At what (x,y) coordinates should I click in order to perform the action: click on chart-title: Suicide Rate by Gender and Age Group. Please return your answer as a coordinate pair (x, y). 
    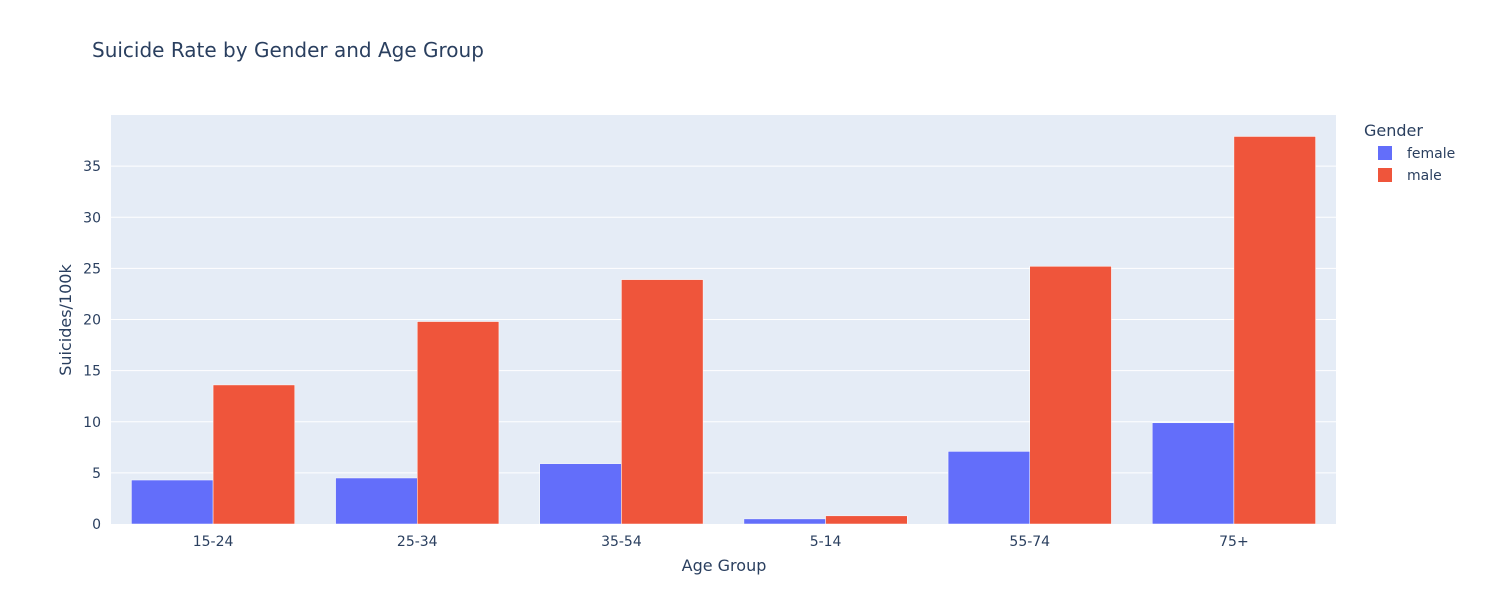
    Looking at the image, I should click on (288, 50).